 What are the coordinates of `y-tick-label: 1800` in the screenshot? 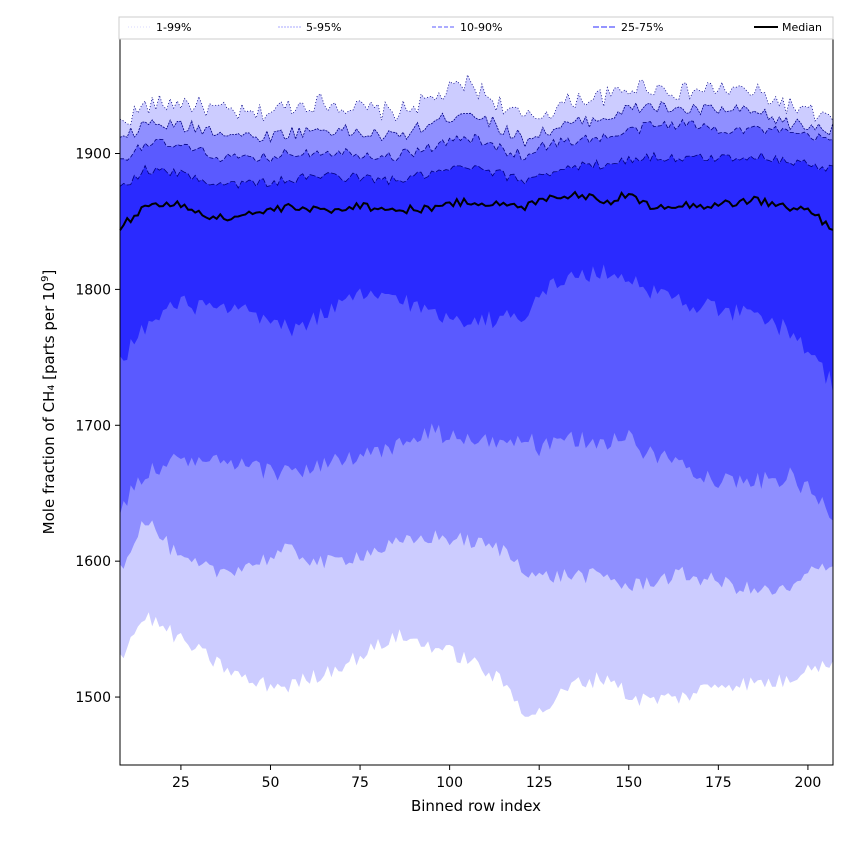 It's located at (93, 290).